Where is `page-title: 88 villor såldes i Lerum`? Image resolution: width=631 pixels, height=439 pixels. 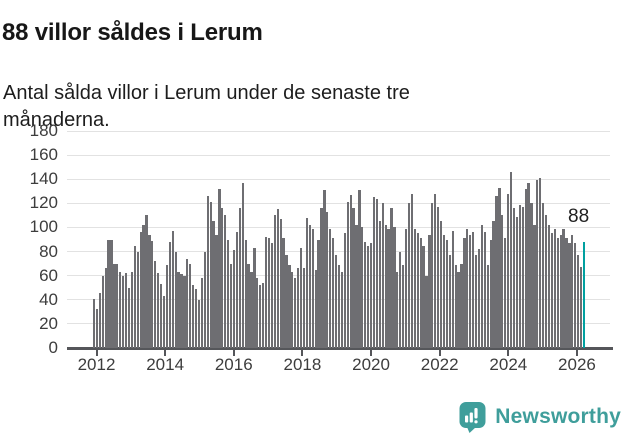
page-title: 88 villor såldes i Lerum is located at coordinates (132, 33).